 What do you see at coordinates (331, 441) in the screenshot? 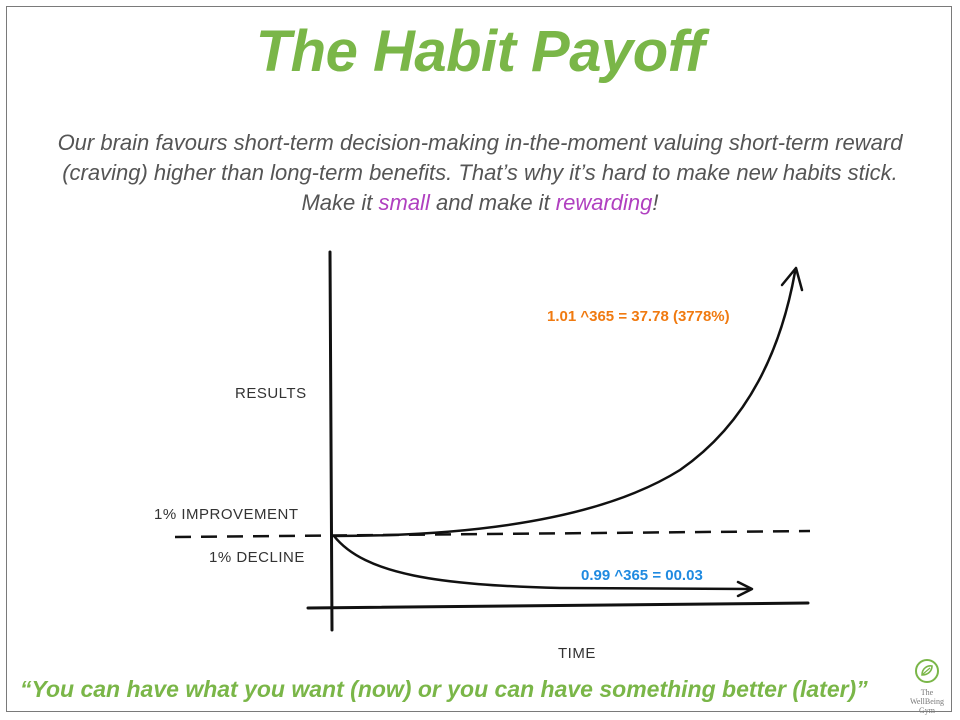
I see `y-axis-line` at bounding box center [331, 441].